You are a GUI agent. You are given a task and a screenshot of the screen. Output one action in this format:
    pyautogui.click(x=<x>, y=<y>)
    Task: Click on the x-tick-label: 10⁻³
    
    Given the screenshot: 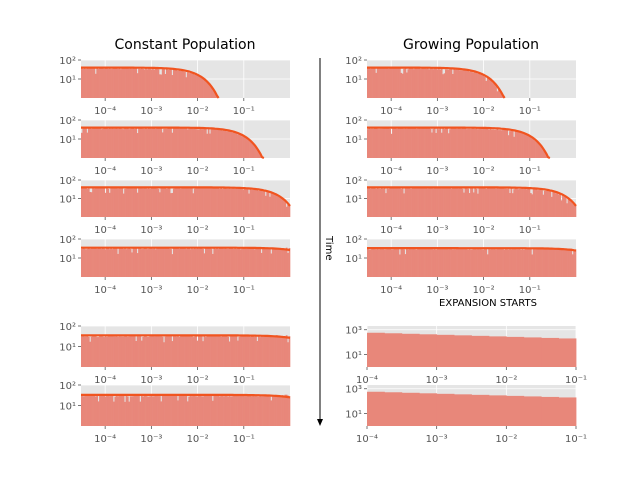 What is the action you would take?
    pyautogui.click(x=151, y=380)
    